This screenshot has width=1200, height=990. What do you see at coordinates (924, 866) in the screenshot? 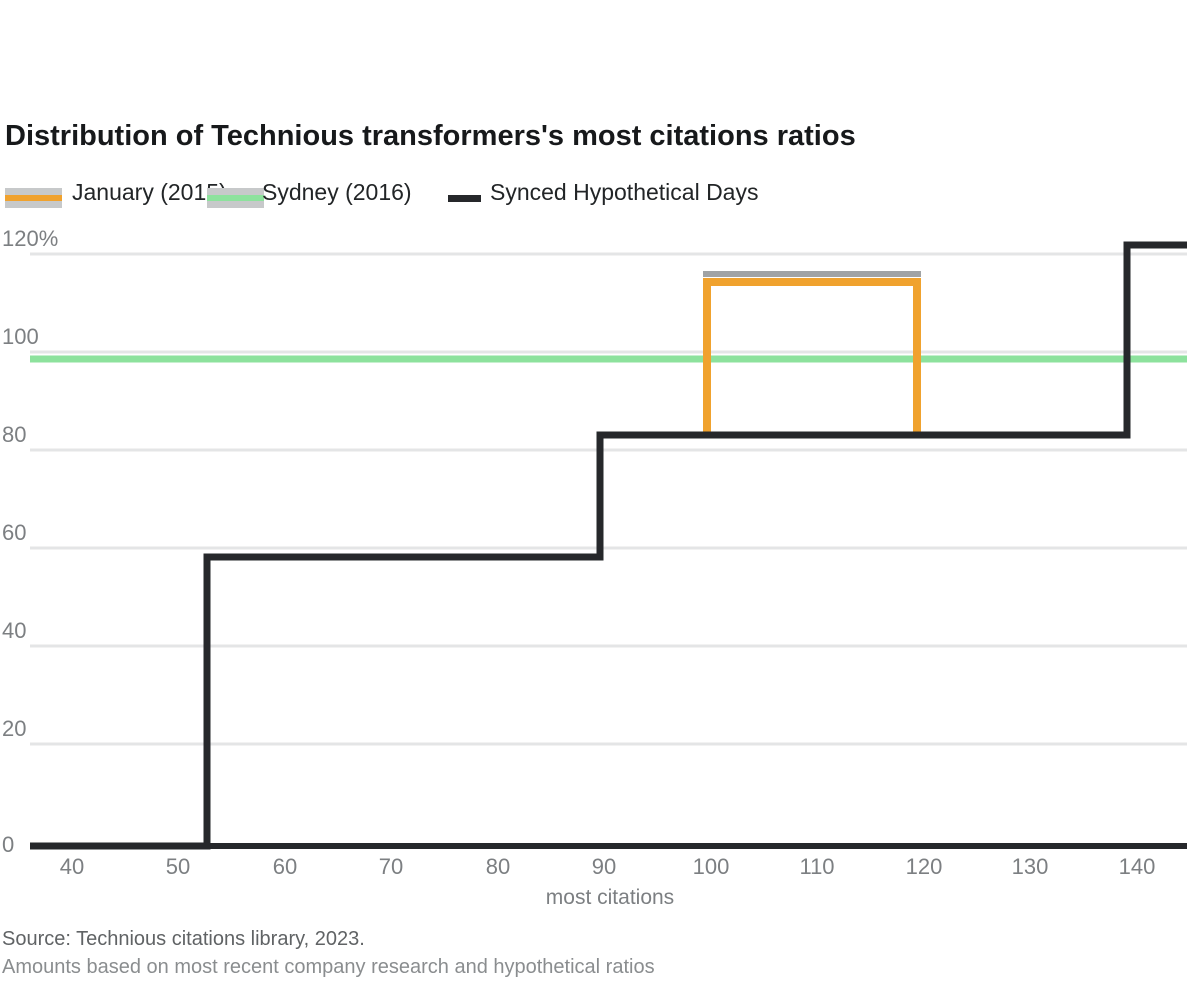
I see `x-tick-label: 120` at bounding box center [924, 866].